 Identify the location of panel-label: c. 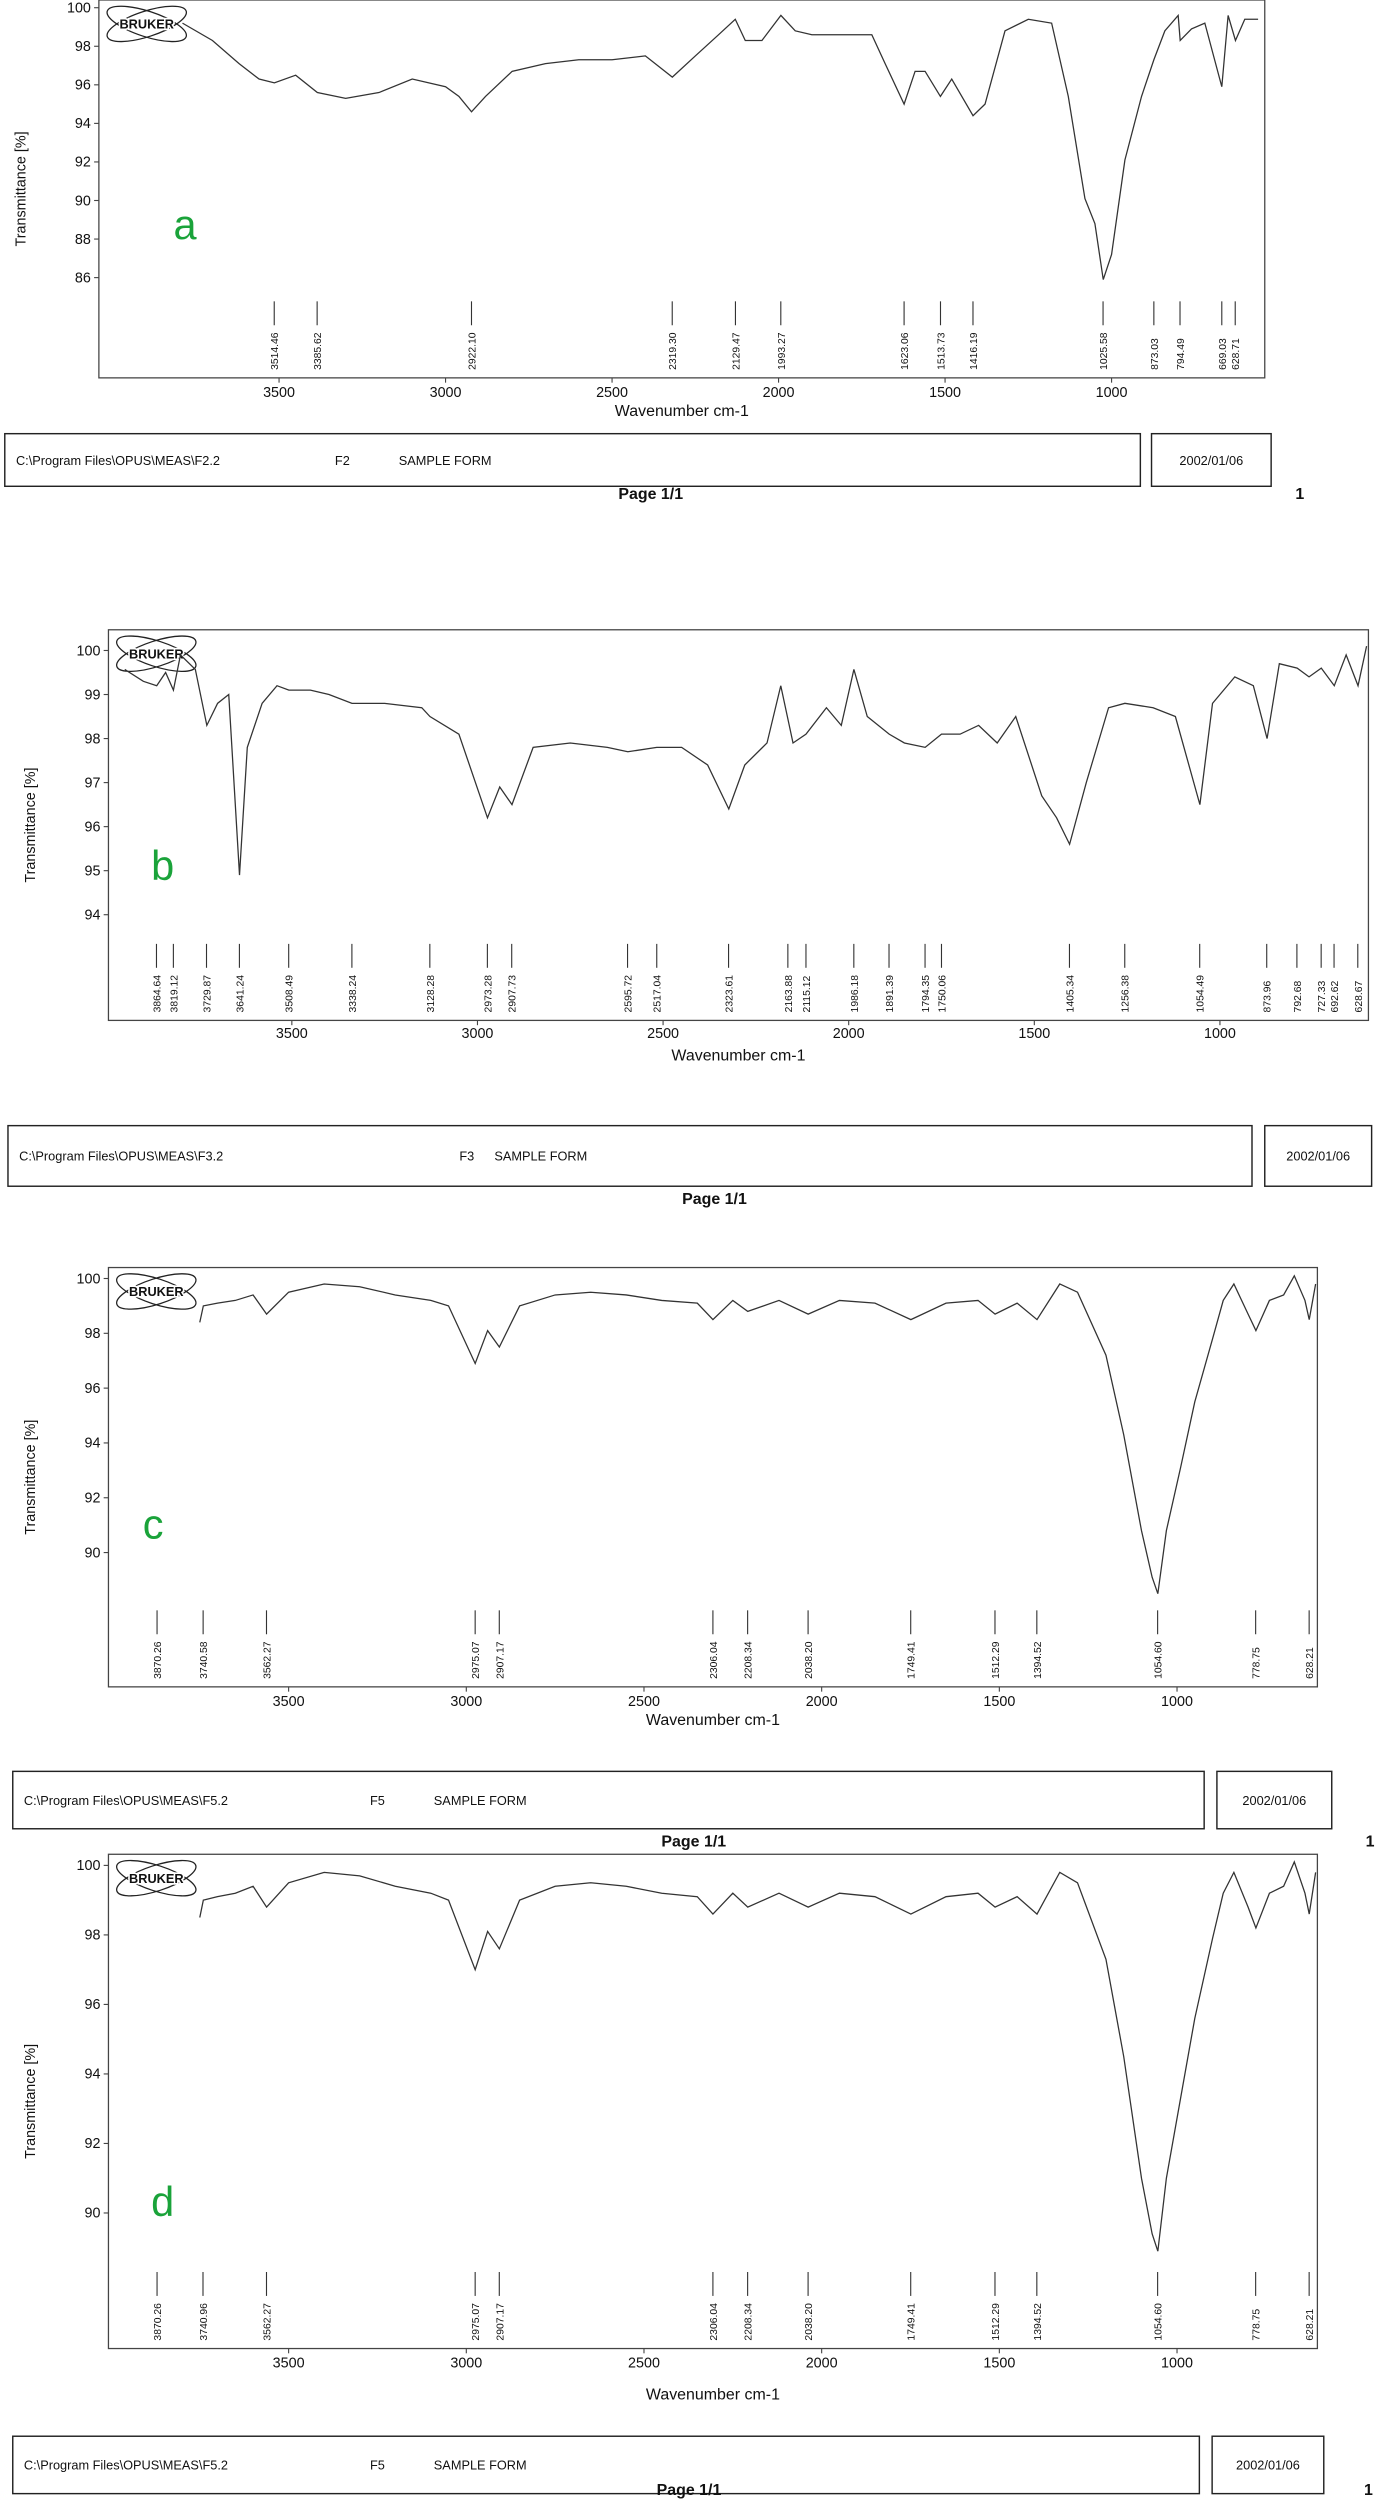
(153, 1524).